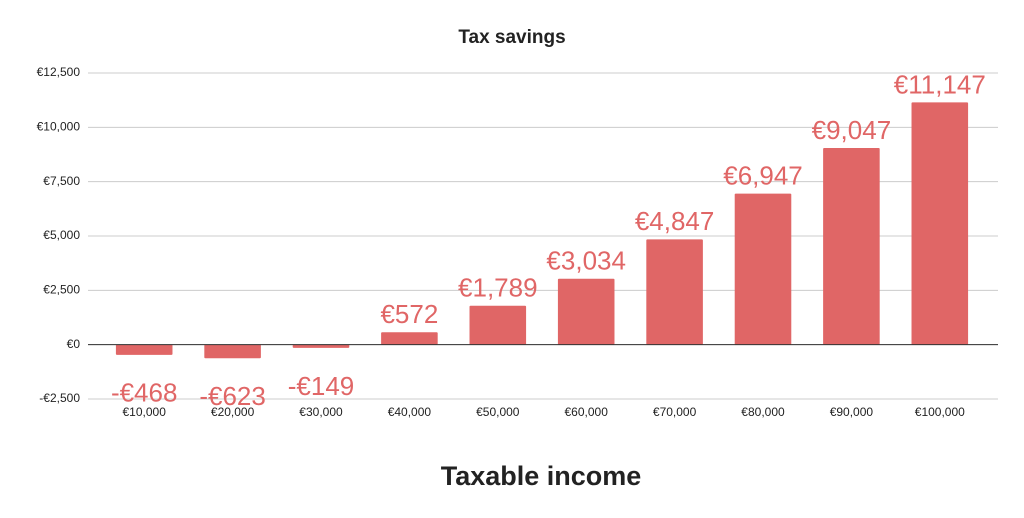 The width and height of the screenshot is (1024, 518). What do you see at coordinates (852, 130) in the screenshot?
I see `data-label: €9,047` at bounding box center [852, 130].